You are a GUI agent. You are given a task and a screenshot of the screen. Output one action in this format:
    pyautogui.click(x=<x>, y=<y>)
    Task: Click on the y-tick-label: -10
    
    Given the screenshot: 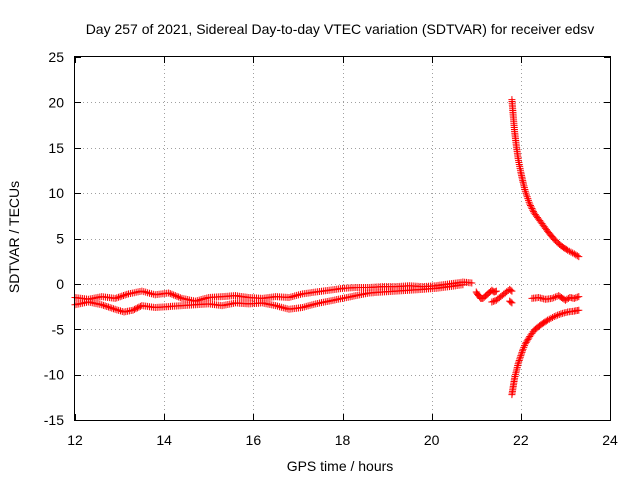 What is the action you would take?
    pyautogui.click(x=54, y=375)
    